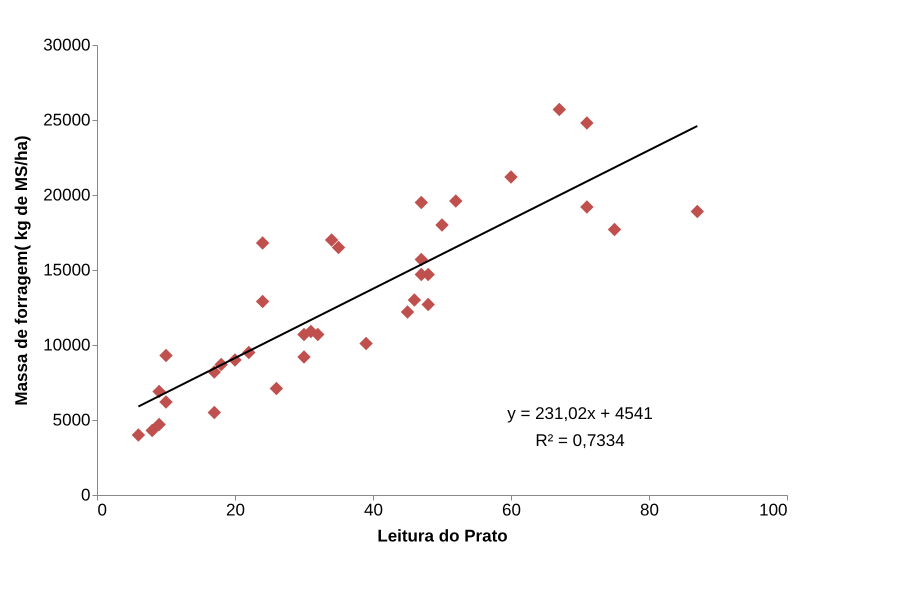 Image resolution: width=902 pixels, height=608 pixels. What do you see at coordinates (442, 536) in the screenshot?
I see `x-axis-title: Leitura do Prato` at bounding box center [442, 536].